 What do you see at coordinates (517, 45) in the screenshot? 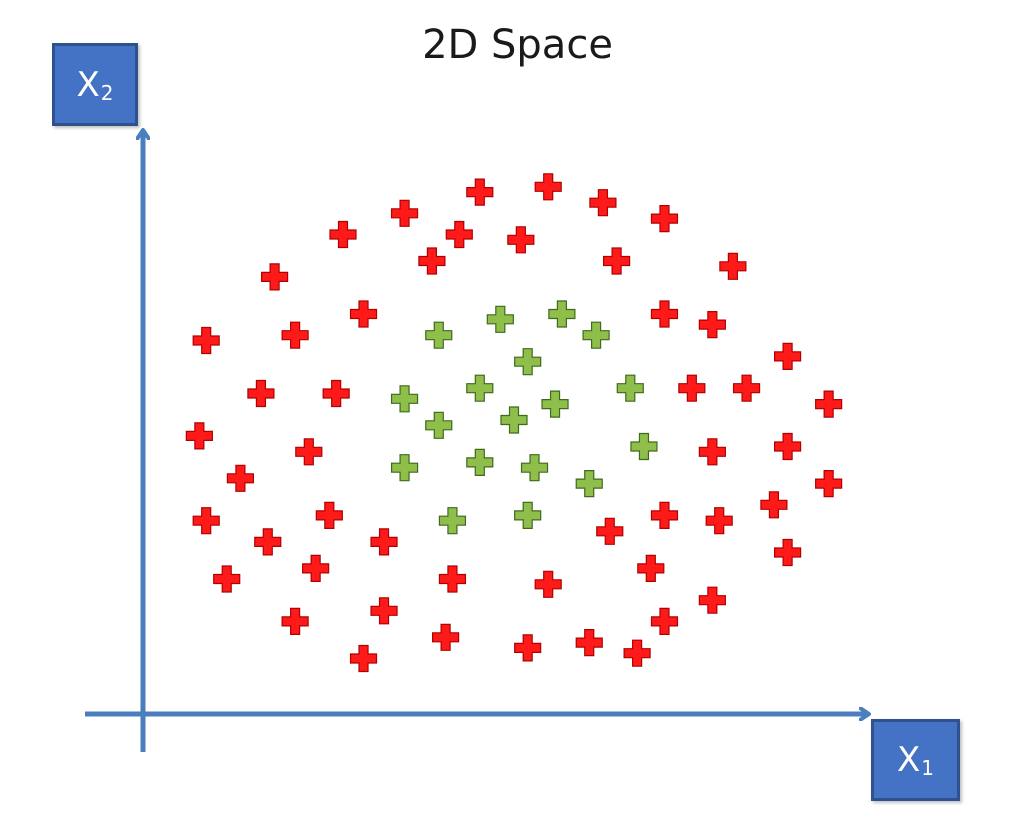
I see `diagram-title: 2D Space` at bounding box center [517, 45].